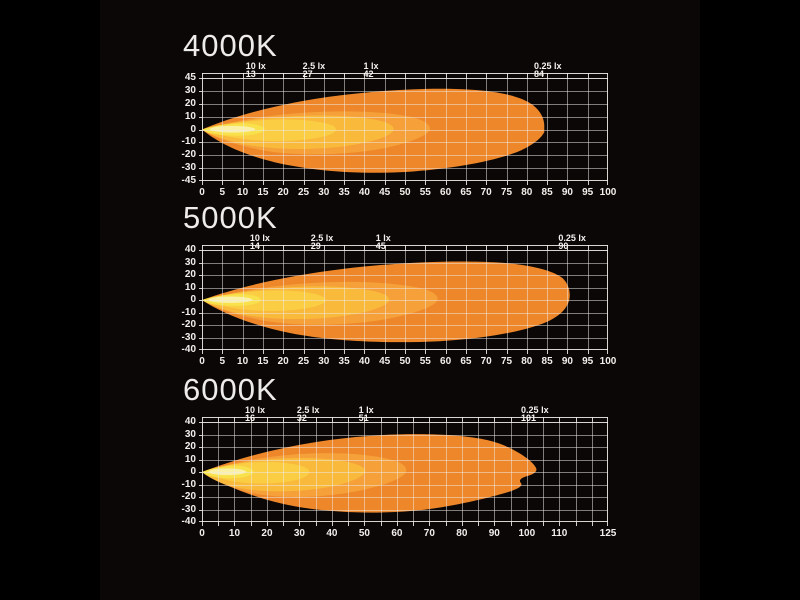  I want to click on lux-value: 2.5 lx, so click(314, 66).